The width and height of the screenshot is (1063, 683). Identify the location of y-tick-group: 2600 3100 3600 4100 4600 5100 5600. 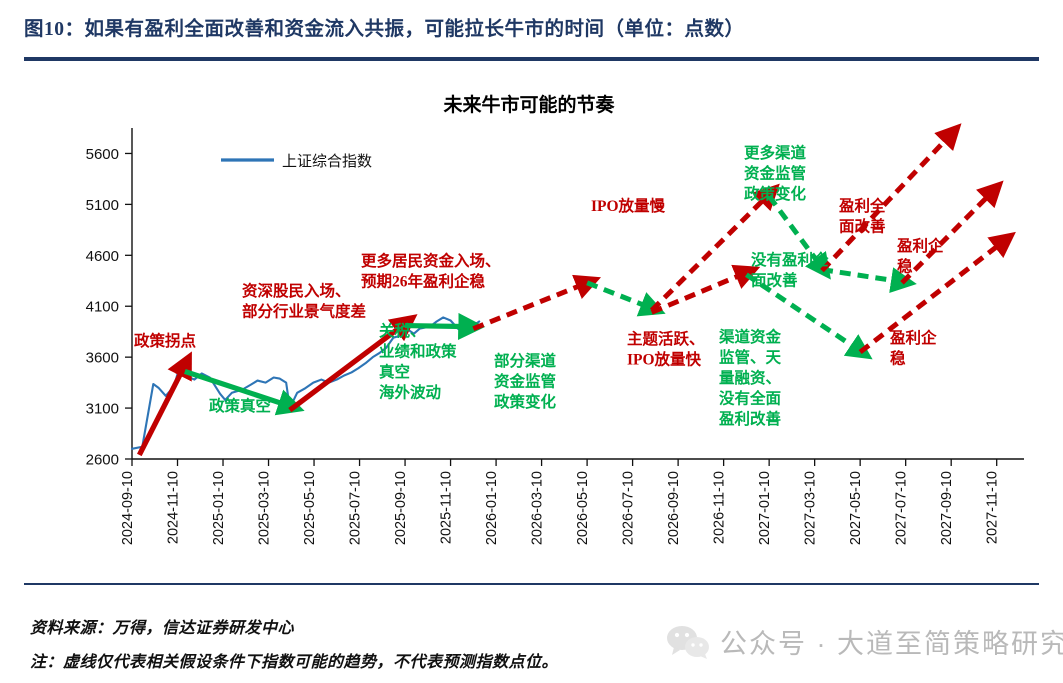
(109, 307).